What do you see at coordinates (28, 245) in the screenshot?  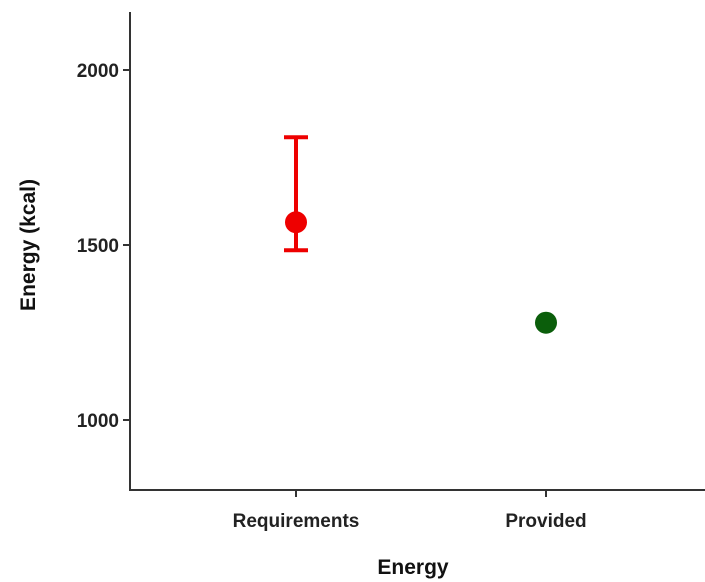 I see `y-axis-title: Energy (kcal)` at bounding box center [28, 245].